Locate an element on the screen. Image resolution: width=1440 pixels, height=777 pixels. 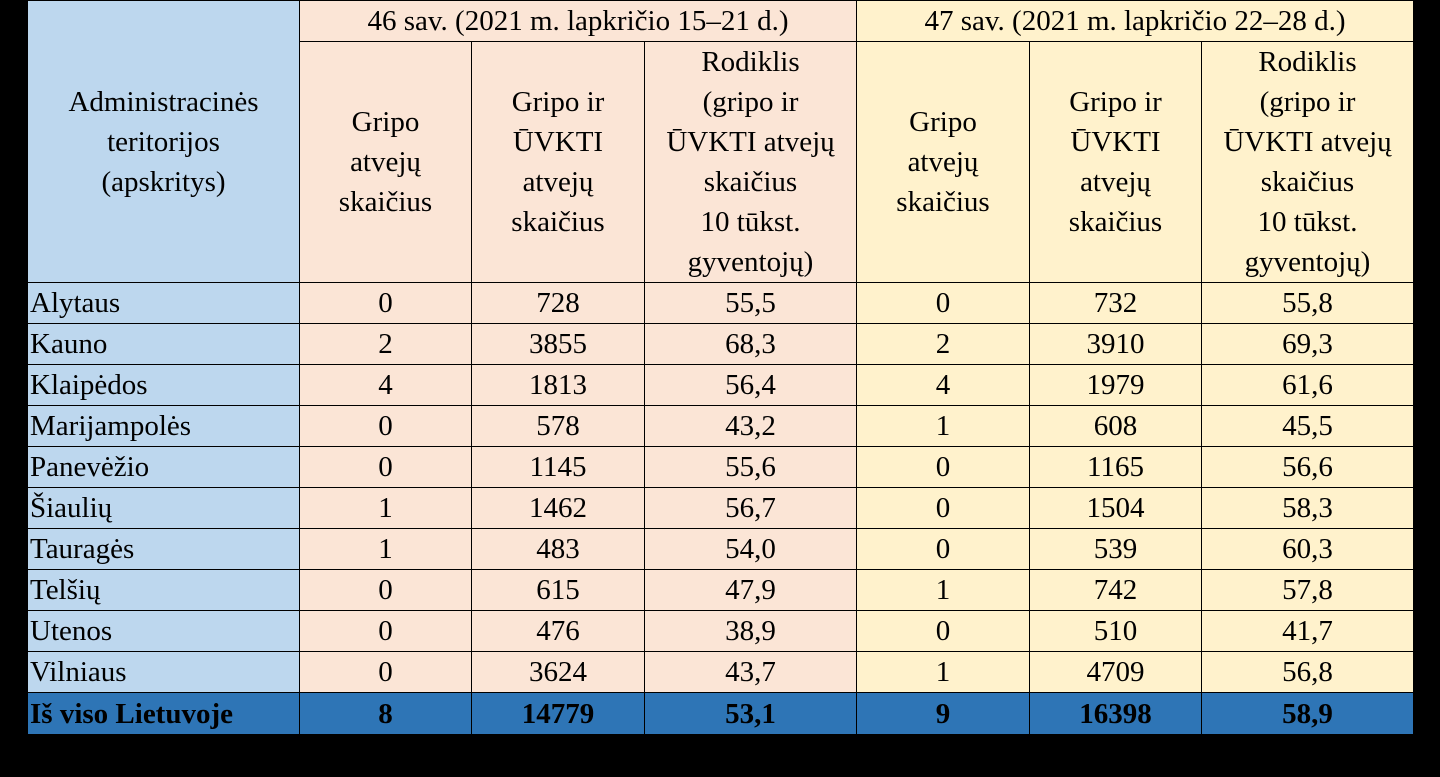
week-46-rate-cell: 55,5 is located at coordinates (750, 303).